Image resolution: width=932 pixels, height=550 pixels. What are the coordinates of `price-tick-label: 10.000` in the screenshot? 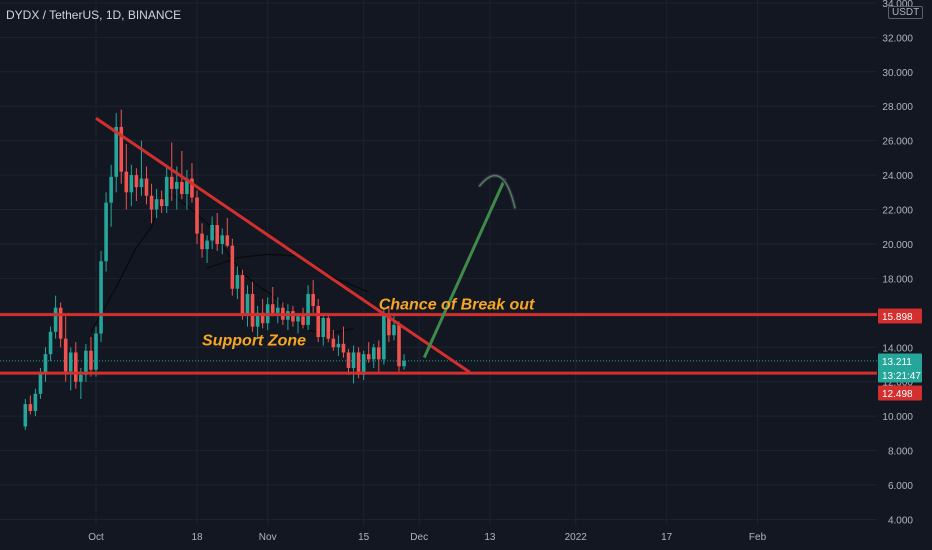 It's located at (897, 417).